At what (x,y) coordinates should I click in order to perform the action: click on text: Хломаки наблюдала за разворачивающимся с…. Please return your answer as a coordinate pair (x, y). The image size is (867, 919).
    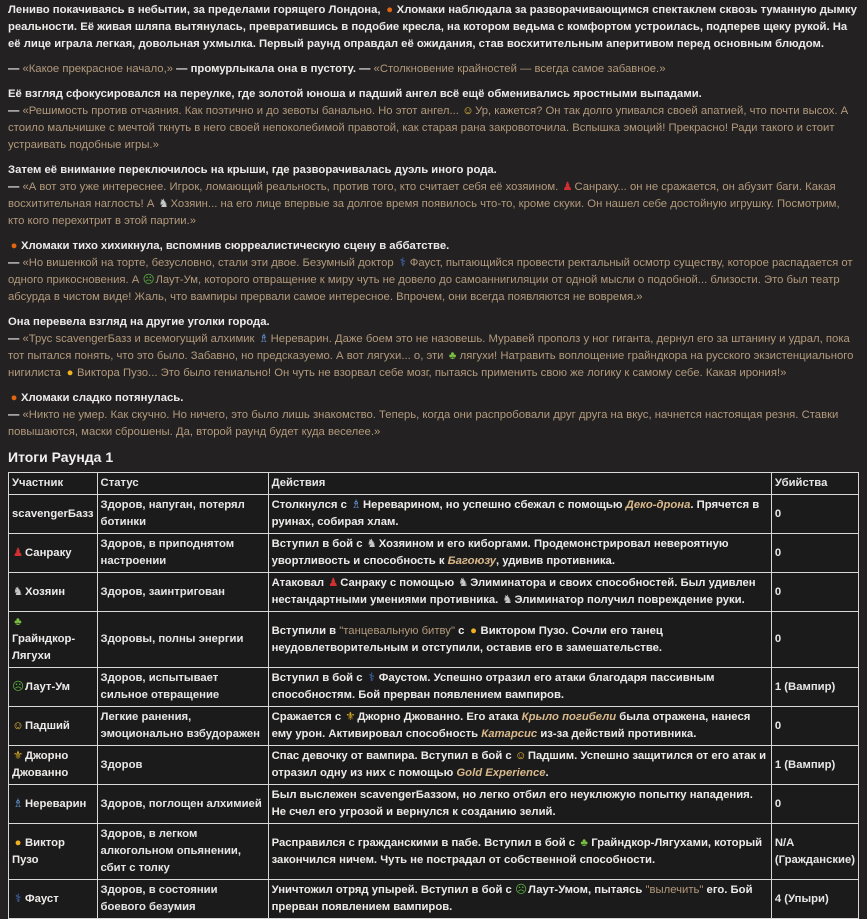
    Looking at the image, I should click on (432, 27).